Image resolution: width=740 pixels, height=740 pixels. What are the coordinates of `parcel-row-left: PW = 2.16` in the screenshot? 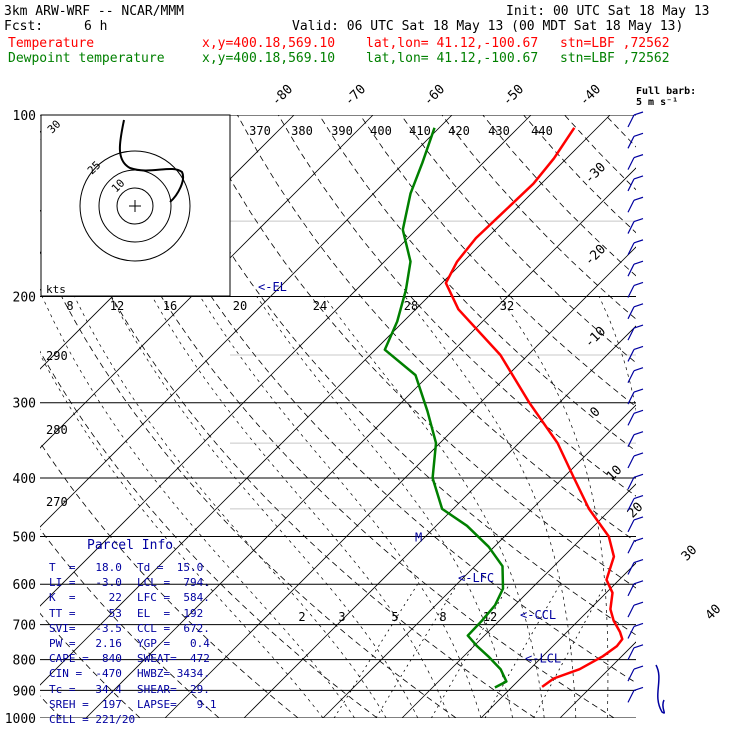 It's located at (85, 643).